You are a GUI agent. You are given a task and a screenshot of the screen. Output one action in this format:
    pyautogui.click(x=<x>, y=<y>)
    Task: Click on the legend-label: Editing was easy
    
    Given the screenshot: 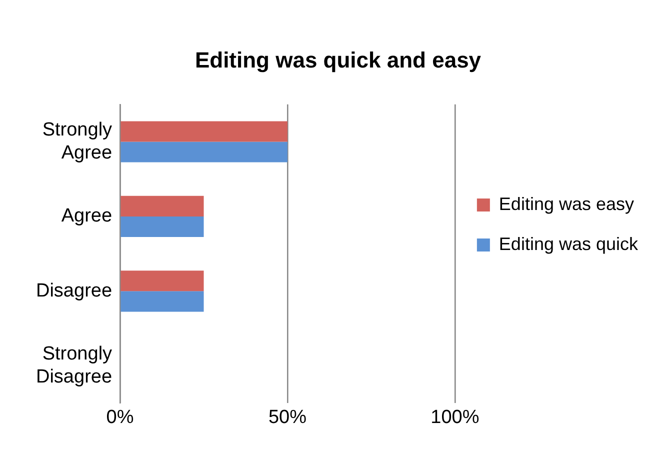 What is the action you would take?
    pyautogui.click(x=566, y=204)
    